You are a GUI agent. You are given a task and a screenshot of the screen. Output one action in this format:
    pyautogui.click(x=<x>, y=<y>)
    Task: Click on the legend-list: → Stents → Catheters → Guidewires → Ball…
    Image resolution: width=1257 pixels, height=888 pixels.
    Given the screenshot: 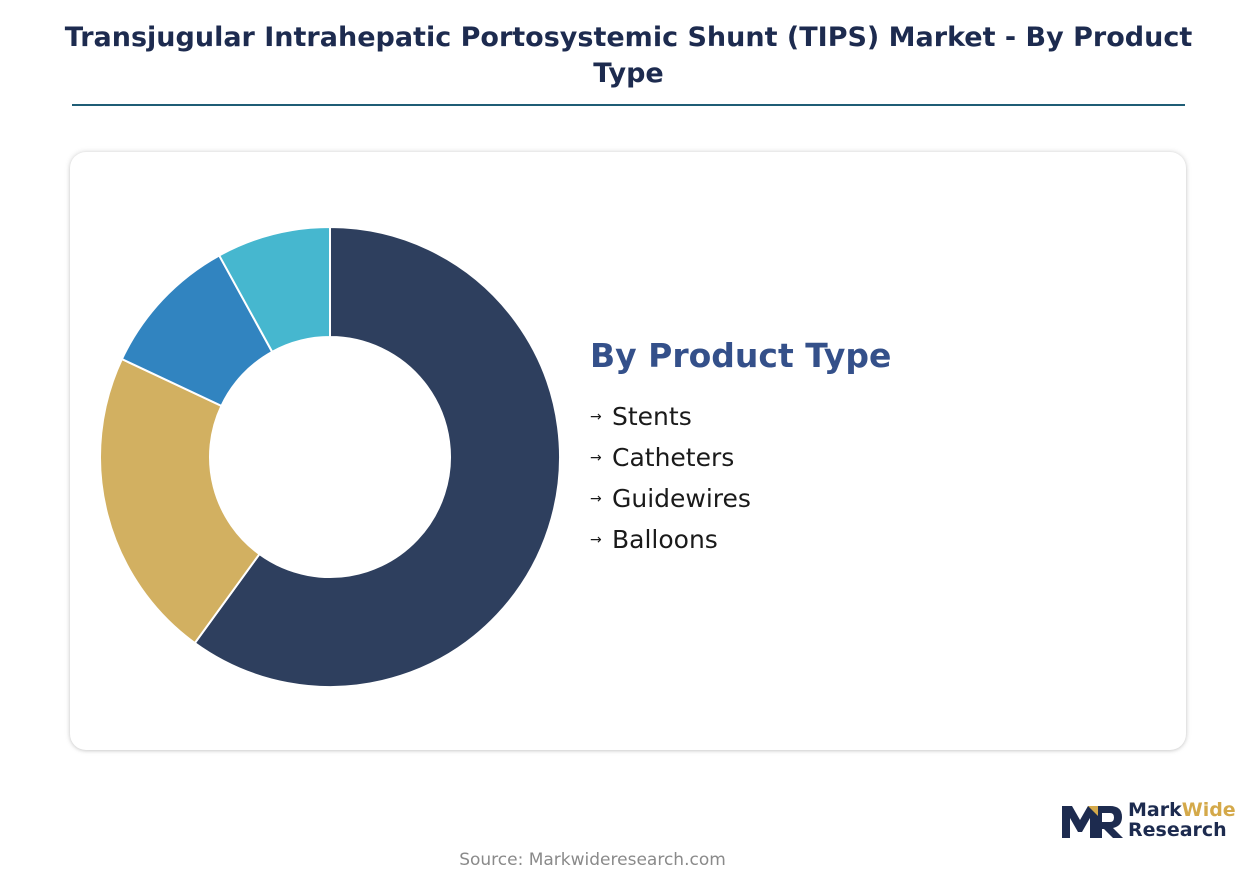 What is the action you would take?
    pyautogui.click(x=740, y=478)
    